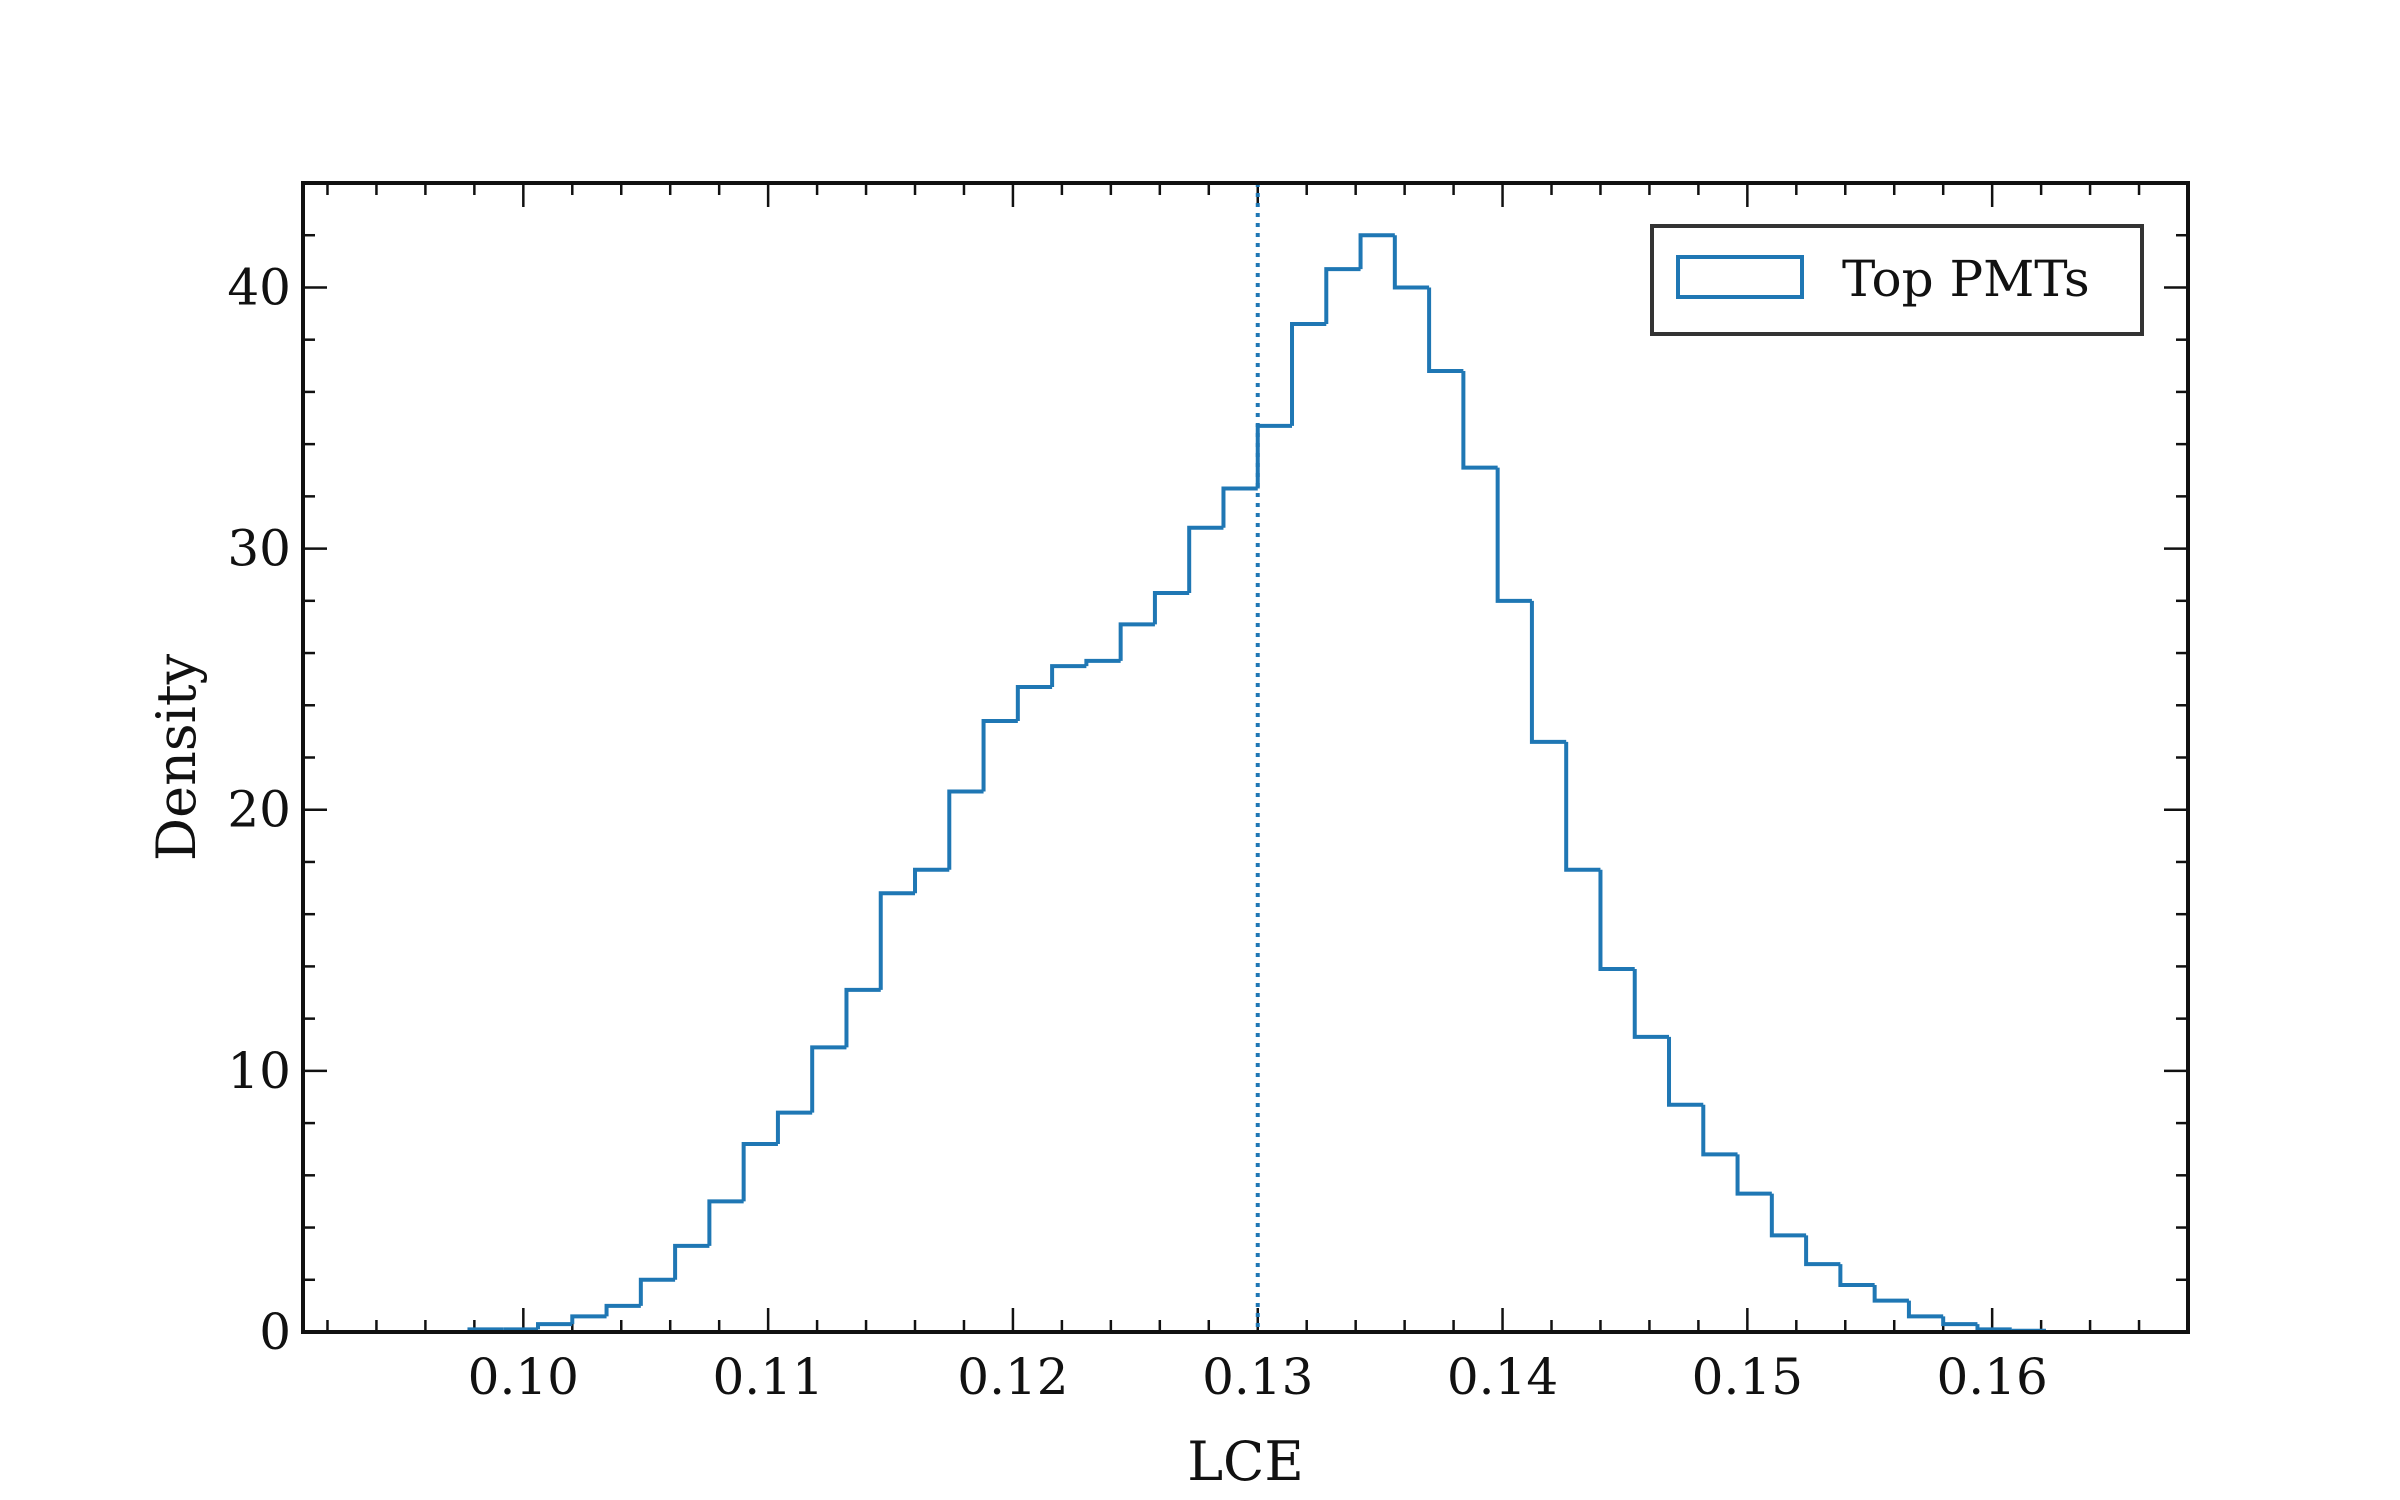  I want to click on x-tick-label: 0.15, so click(1747, 1377).